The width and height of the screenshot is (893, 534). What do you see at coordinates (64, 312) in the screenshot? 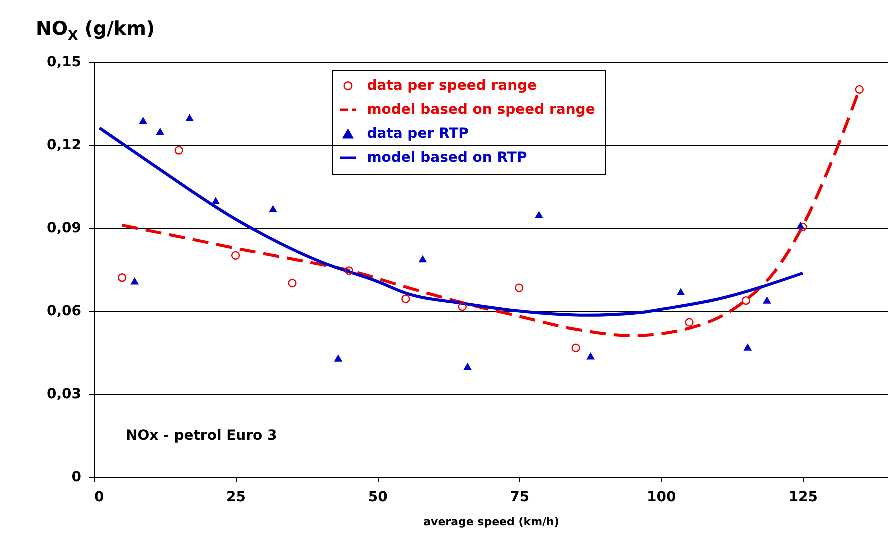
I see `y-tick-label: 0,06` at bounding box center [64, 312].